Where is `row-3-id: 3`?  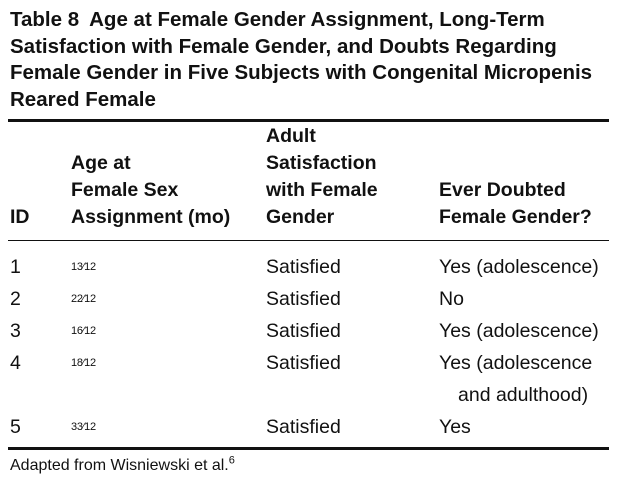
row-3-id: 3 is located at coordinates (15, 331).